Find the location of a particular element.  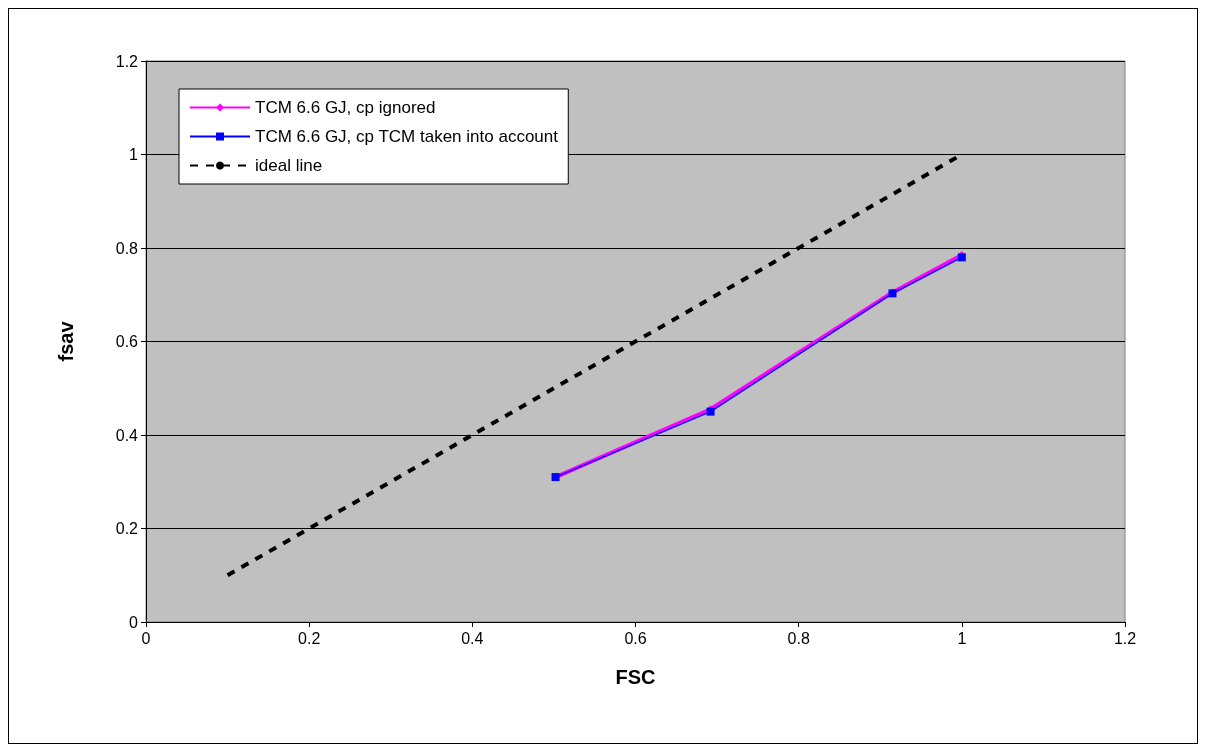

y-tick-label: 1.2 is located at coordinates (127, 61).